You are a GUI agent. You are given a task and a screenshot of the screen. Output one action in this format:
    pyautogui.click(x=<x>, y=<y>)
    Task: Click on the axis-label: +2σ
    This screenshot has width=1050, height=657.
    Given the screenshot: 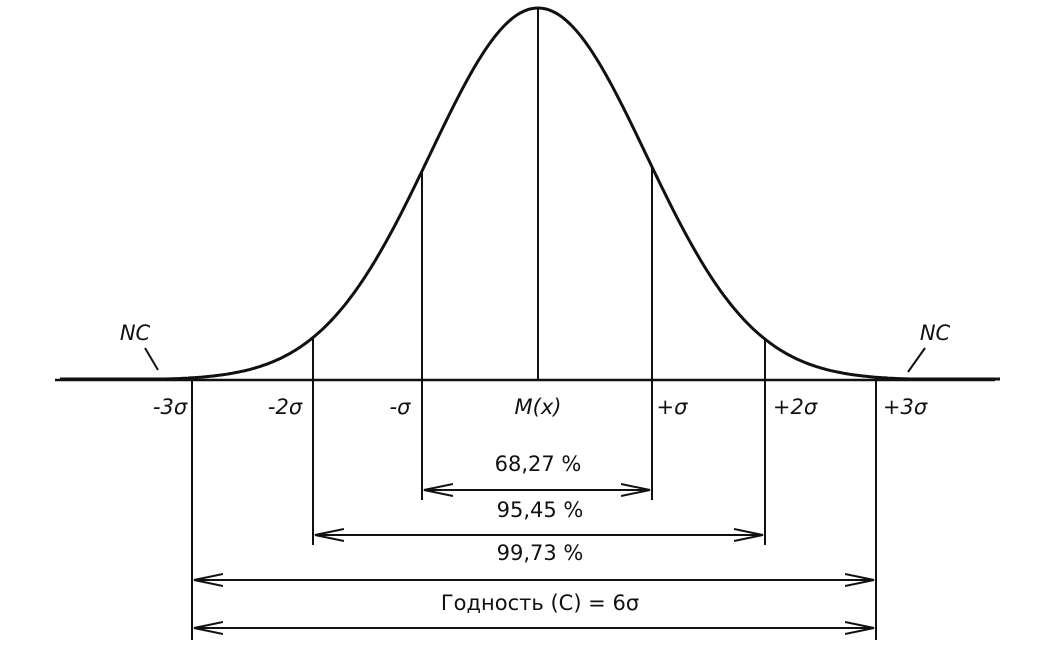 What is the action you would take?
    pyautogui.click(x=795, y=407)
    